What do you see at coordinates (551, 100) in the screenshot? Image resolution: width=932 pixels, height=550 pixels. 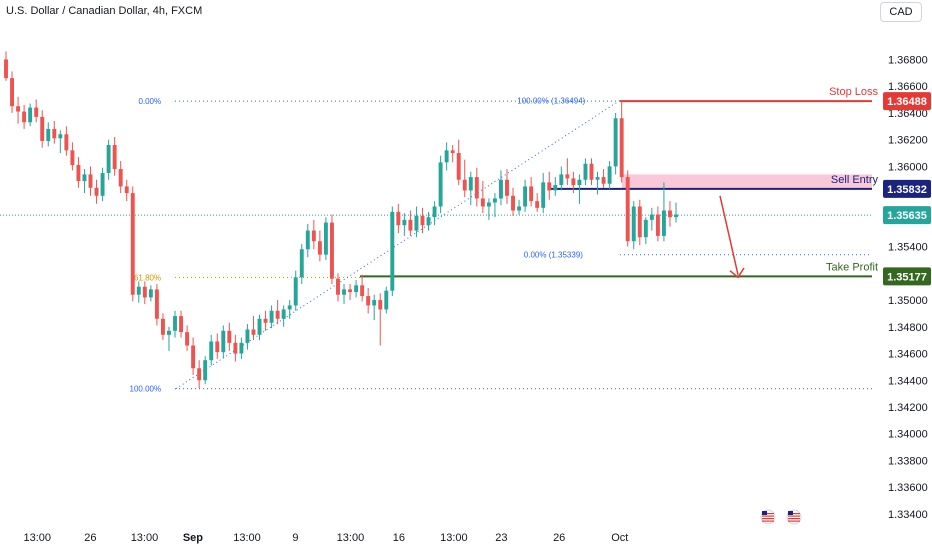 I see `fib-label: 100.00% (1.36494)` at bounding box center [551, 100].